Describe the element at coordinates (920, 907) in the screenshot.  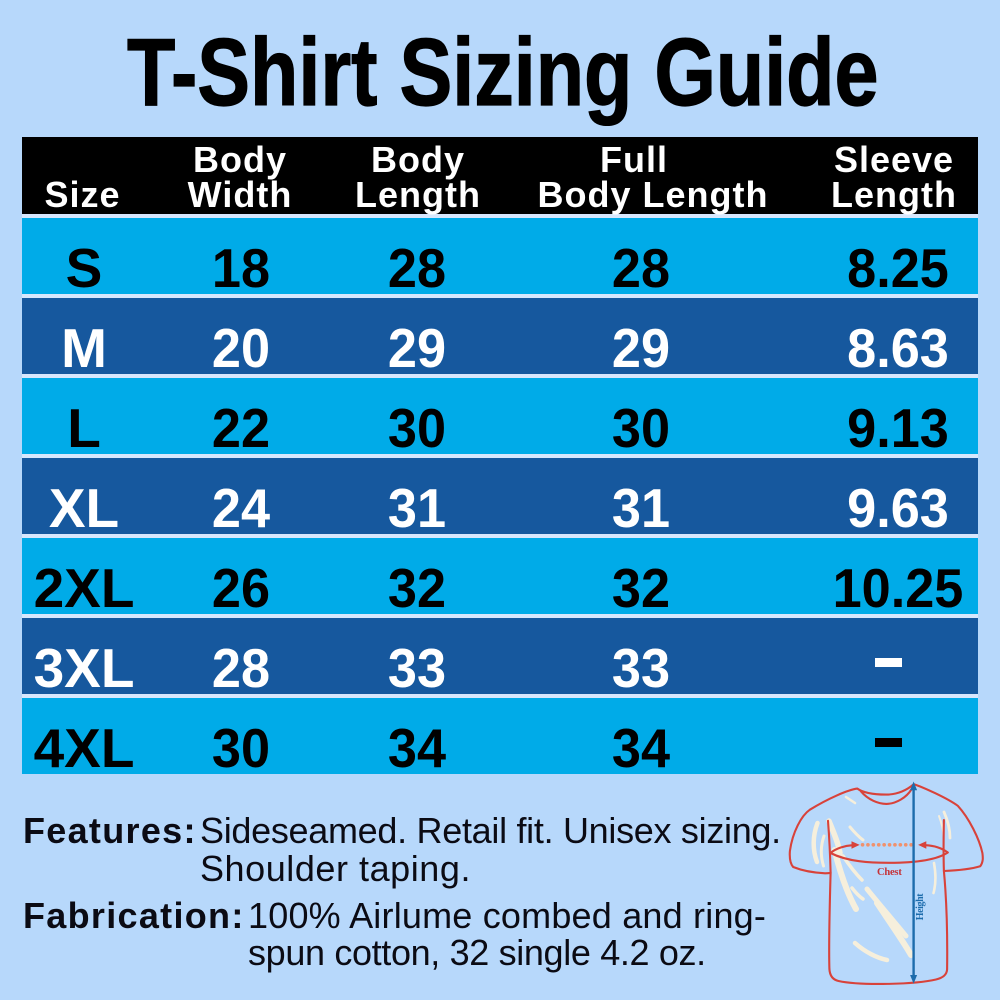
I see `svg-text: Height` at that location.